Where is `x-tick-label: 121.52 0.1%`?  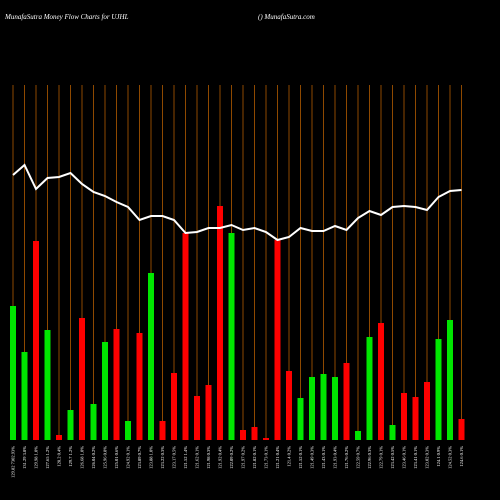 x-tick-label: 121.52 0.1% is located at coordinates (300, 457).